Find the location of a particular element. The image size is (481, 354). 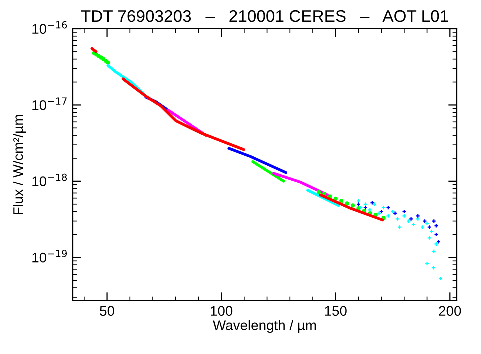

x-tick-label: 50 is located at coordinates (107, 311).